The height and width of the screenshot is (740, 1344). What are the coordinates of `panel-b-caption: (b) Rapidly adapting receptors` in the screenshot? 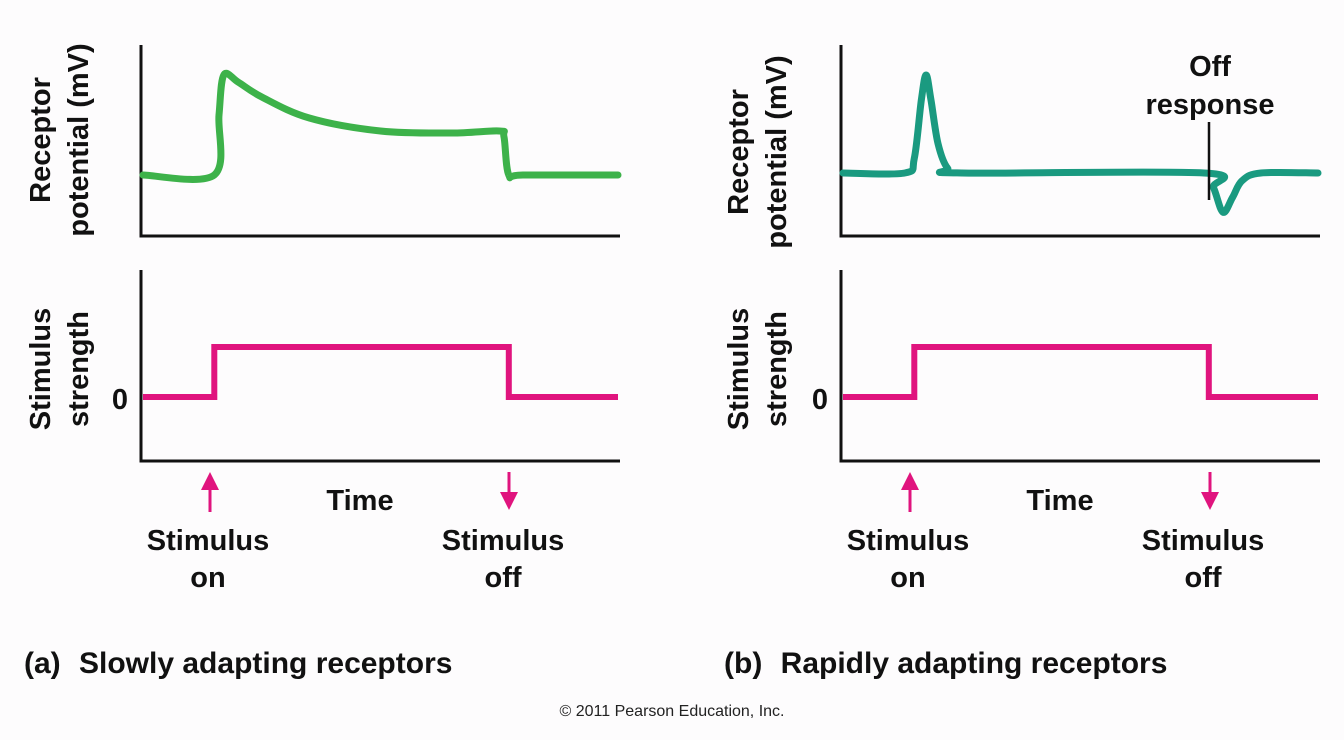 It's located at (945, 663).